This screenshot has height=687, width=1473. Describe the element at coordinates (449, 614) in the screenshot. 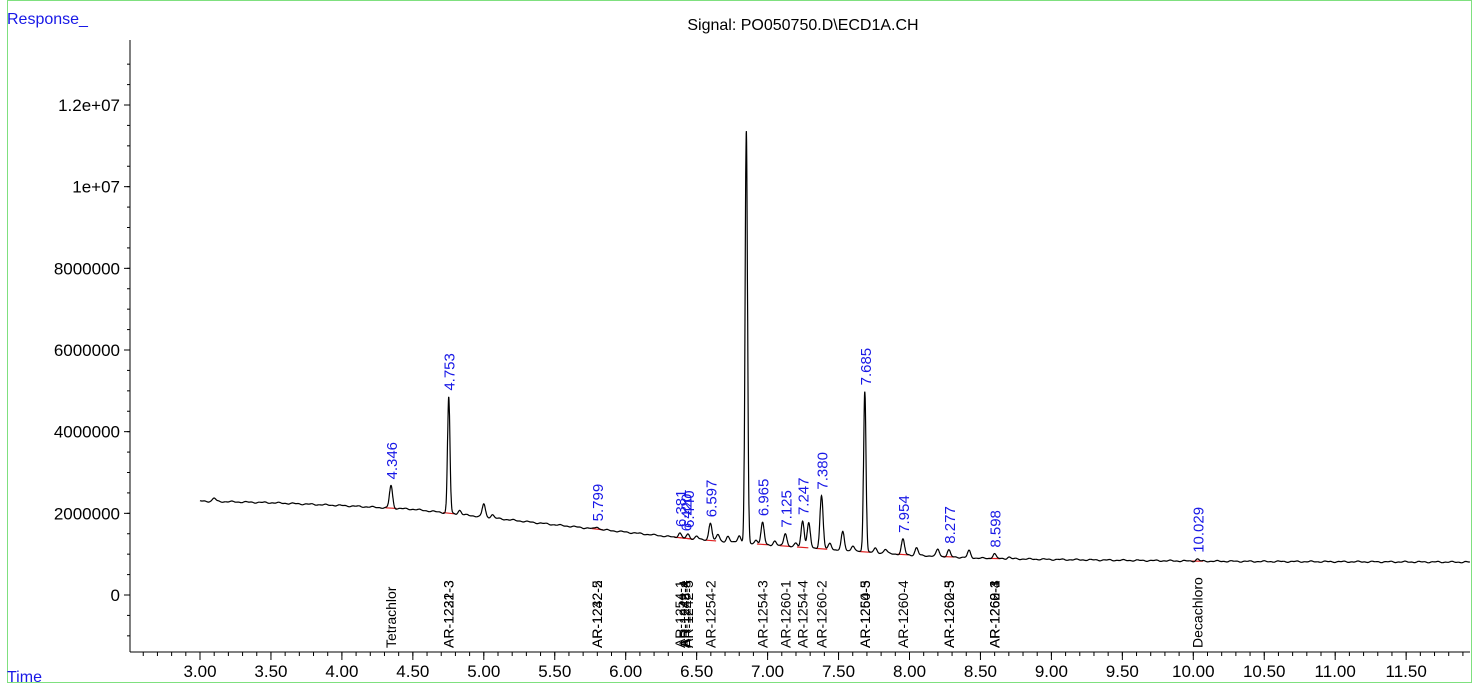

I see `compound-label: AR-1221-3` at that location.